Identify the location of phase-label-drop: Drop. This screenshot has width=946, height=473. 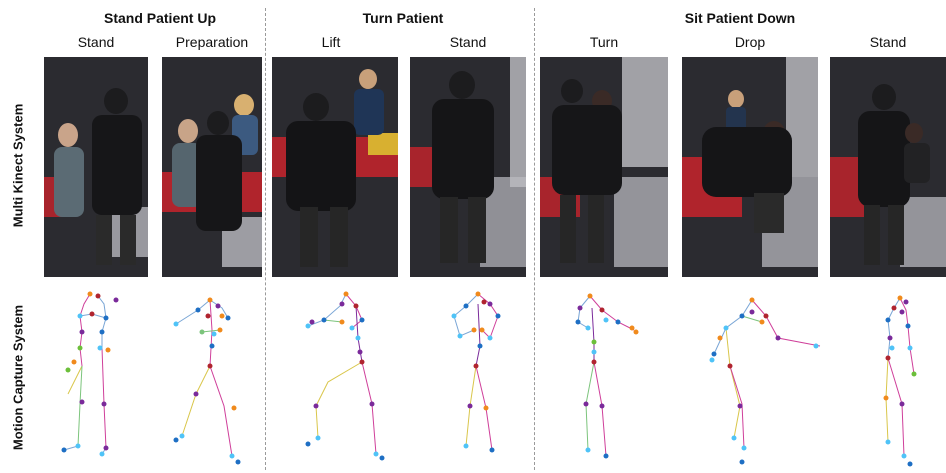
(750, 42).